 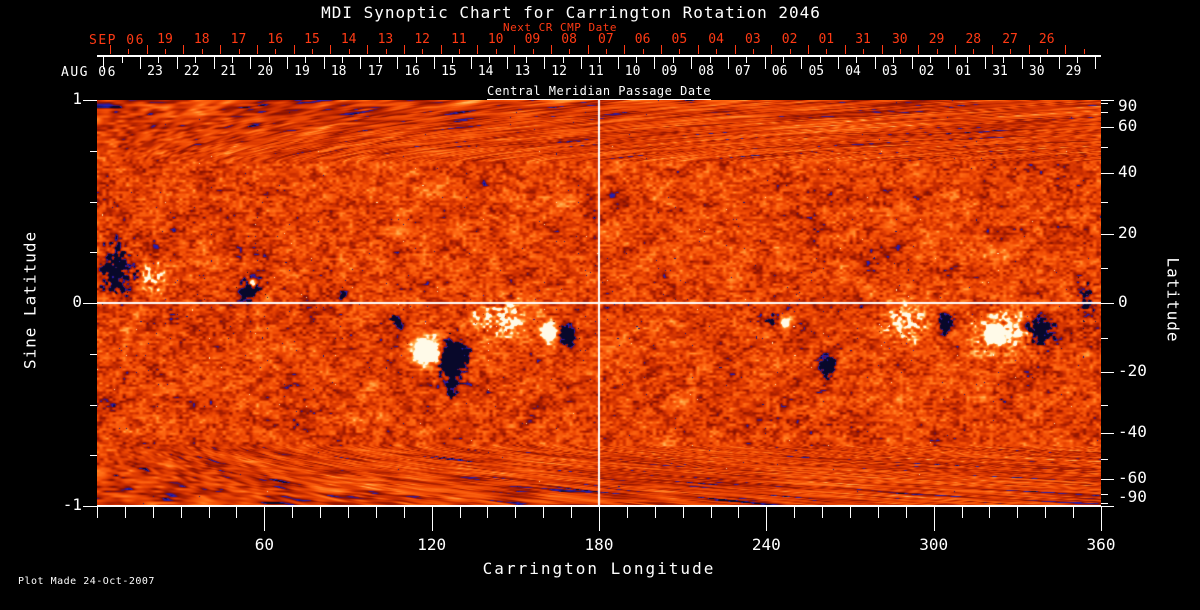 I want to click on tick-label: 12, so click(x=422, y=39).